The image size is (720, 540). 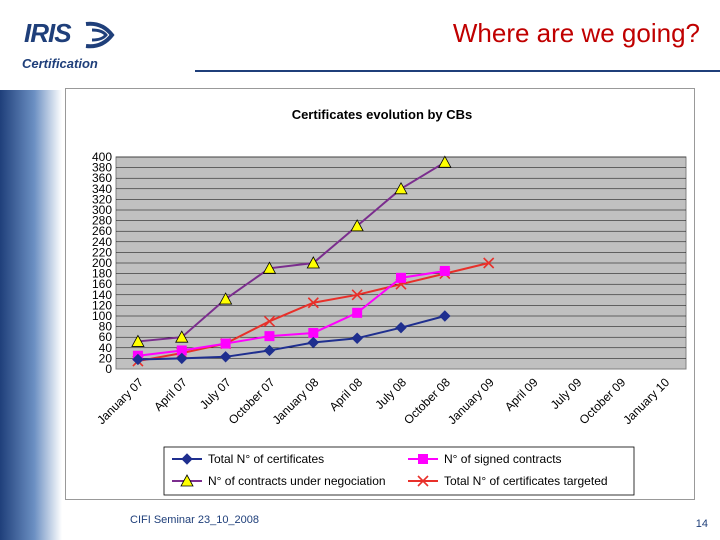 I want to click on y-tick-label: 280, so click(x=102, y=221).